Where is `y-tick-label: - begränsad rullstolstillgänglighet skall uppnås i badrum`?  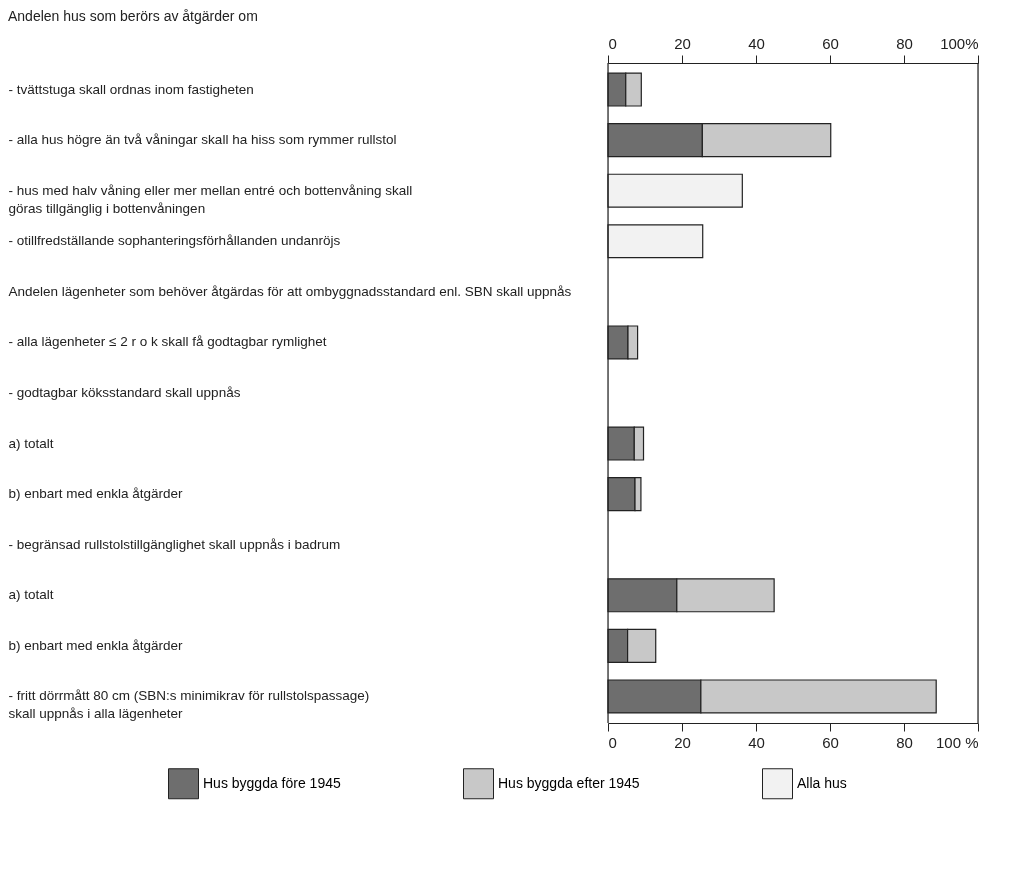 y-tick-label: - begränsad rullstolstillgänglighet skall uppnås i badrum is located at coordinates (174, 544).